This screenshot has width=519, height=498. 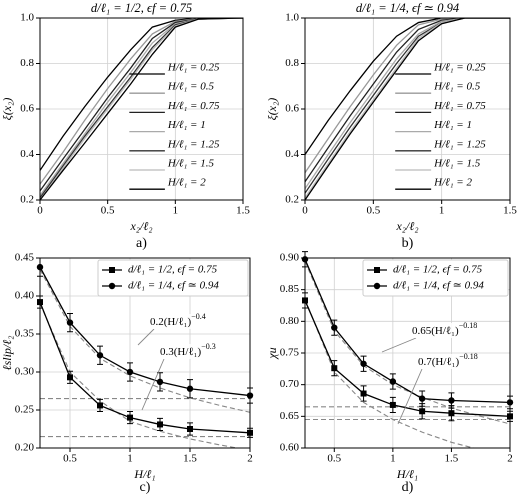 I want to click on caption: a), so click(x=141, y=243).